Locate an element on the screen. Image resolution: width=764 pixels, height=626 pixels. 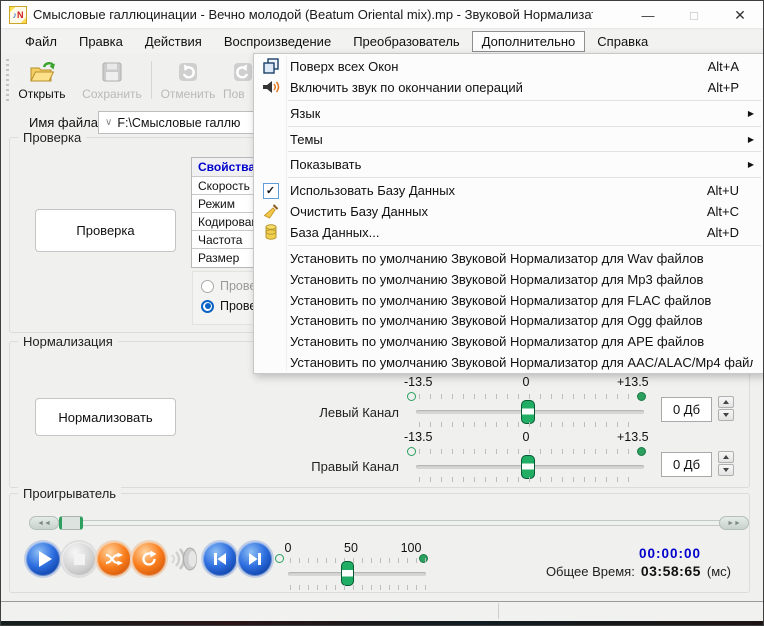
menu-item-label: Показывать is located at coordinates (326, 165).